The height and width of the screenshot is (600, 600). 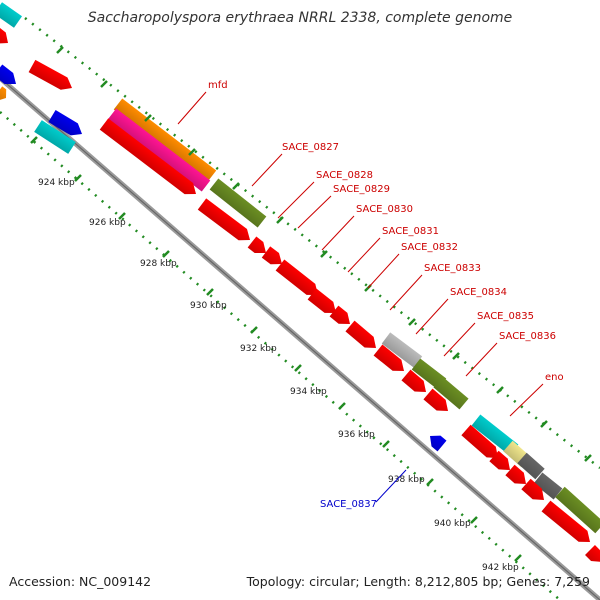 I want to click on feature-cds-0836b, so click(x=437, y=402).